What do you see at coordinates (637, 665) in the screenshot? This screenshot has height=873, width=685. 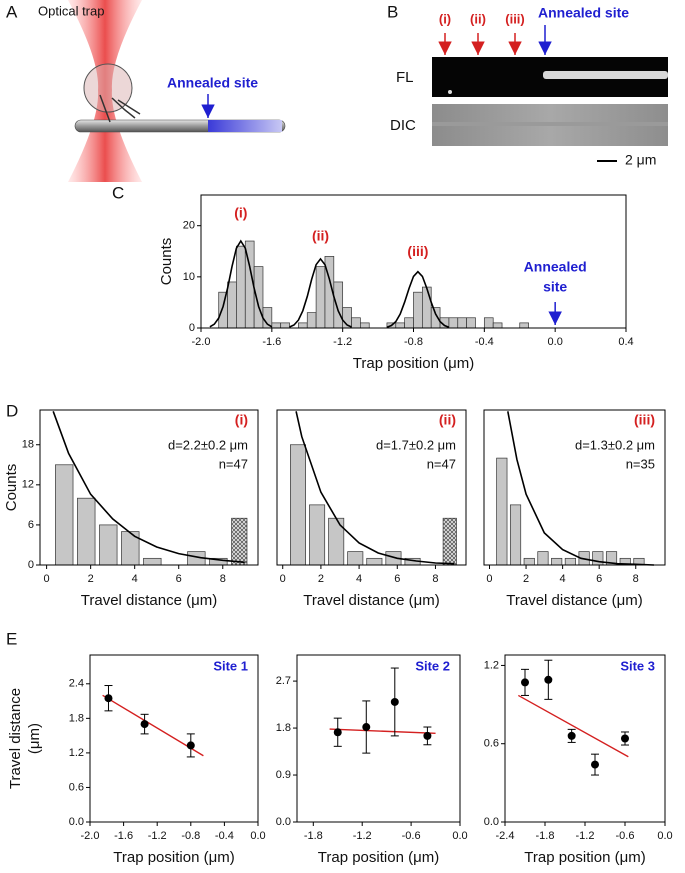 I see `panel-title: Site 3` at bounding box center [637, 665].